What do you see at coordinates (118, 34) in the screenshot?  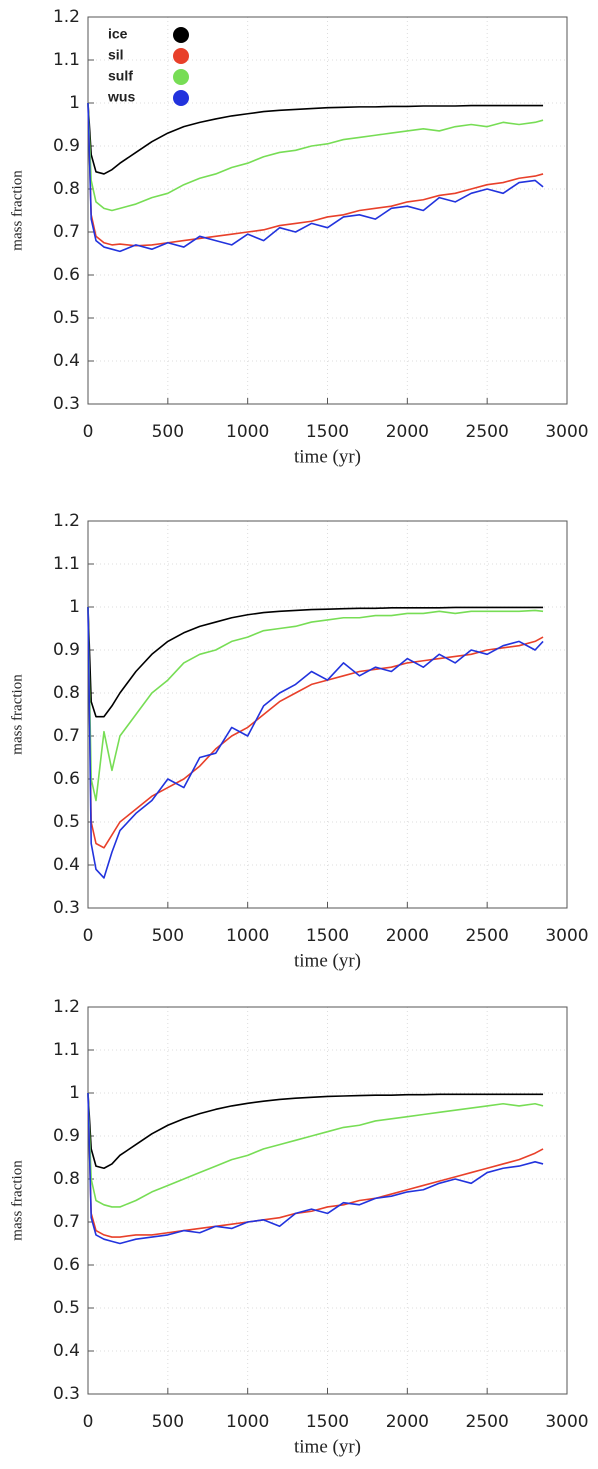 I see `legend-label: ice` at bounding box center [118, 34].